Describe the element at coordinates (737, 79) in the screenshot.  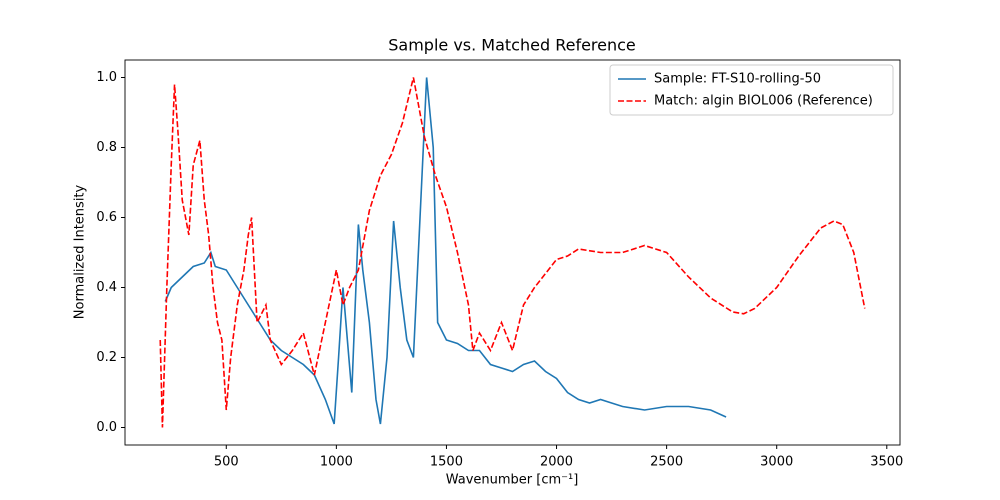
I see `legend-label: Sample: FT-S10-rolling-50` at that location.